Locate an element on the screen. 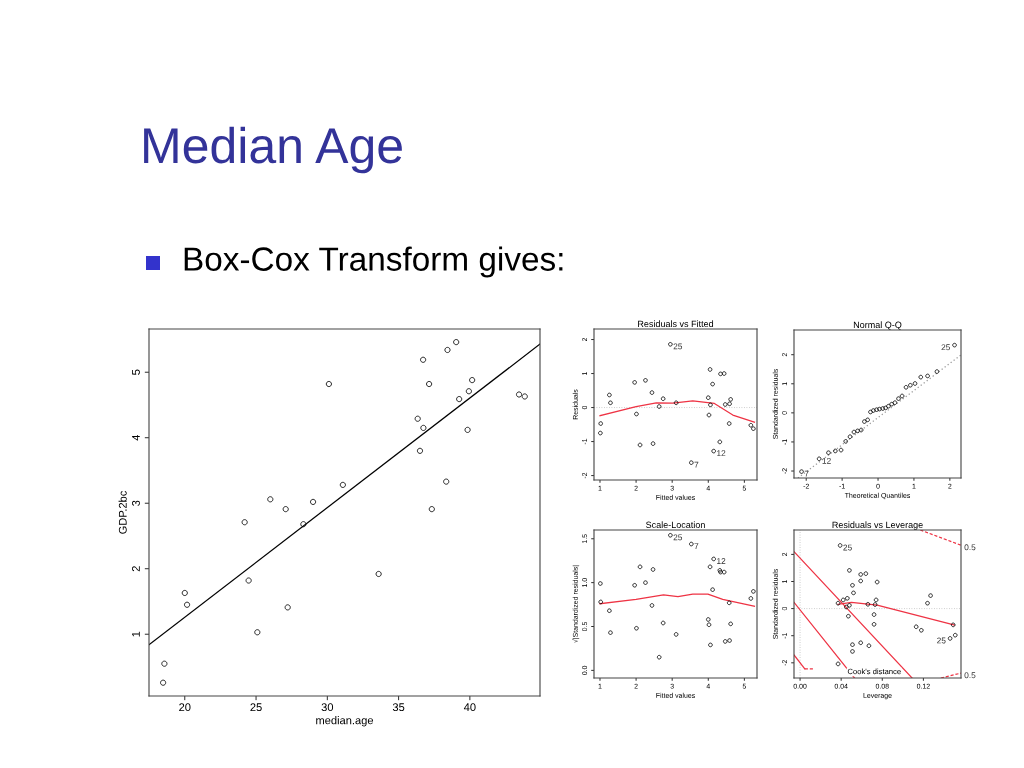  chart-title: Normal Q-Q is located at coordinates (877, 325).